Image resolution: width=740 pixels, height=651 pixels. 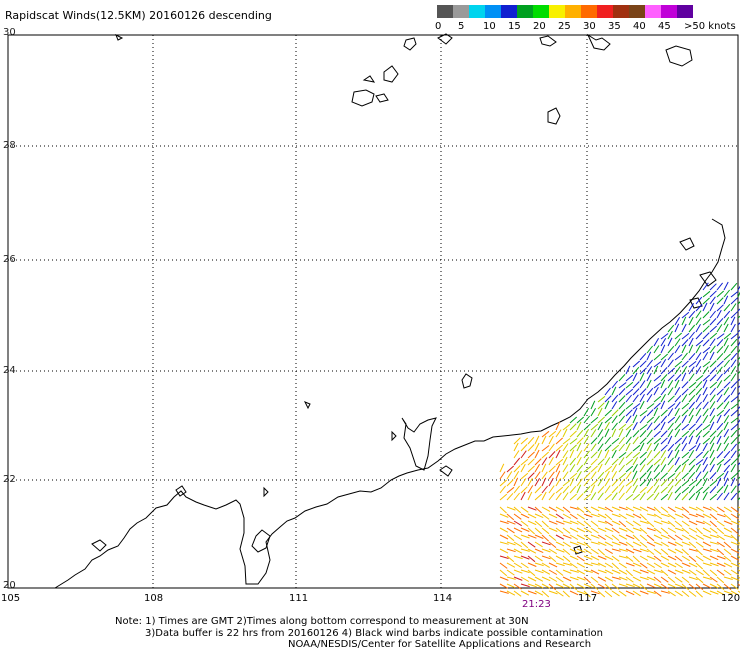 I want to click on legend-swatch, so click(x=653, y=11).